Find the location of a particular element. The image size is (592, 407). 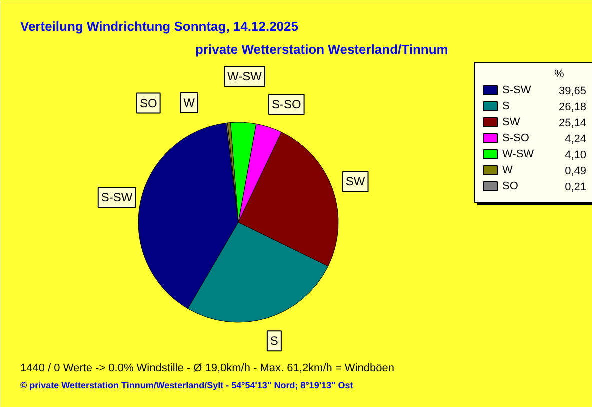

legend-label: S-SO is located at coordinates (516, 138).